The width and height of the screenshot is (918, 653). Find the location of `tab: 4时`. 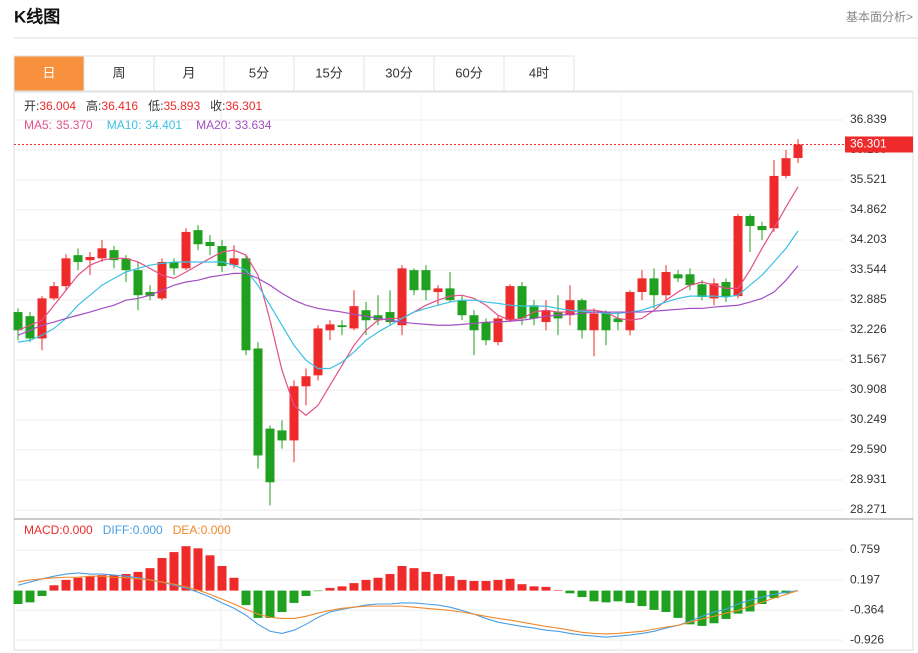

tab: 4时 is located at coordinates (539, 73).